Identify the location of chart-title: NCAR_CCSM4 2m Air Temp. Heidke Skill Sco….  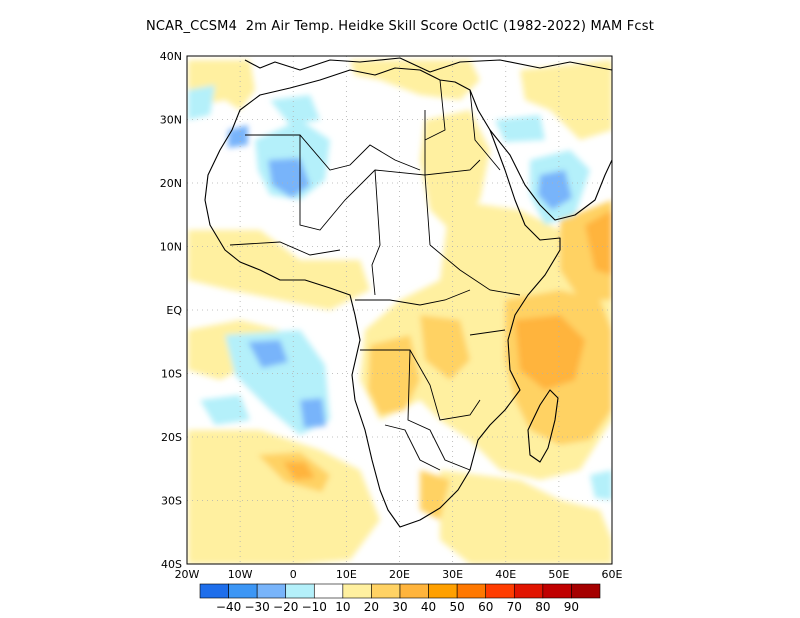
(400, 26).